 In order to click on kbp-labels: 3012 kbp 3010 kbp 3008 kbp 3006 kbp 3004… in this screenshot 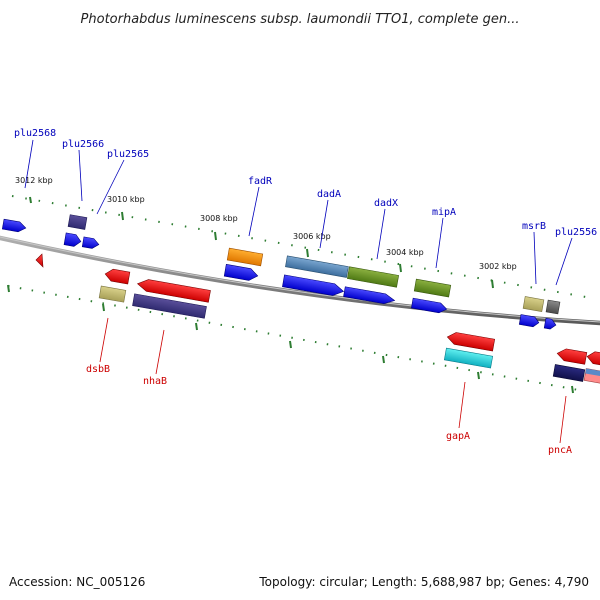, I will do `click(266, 223)`.